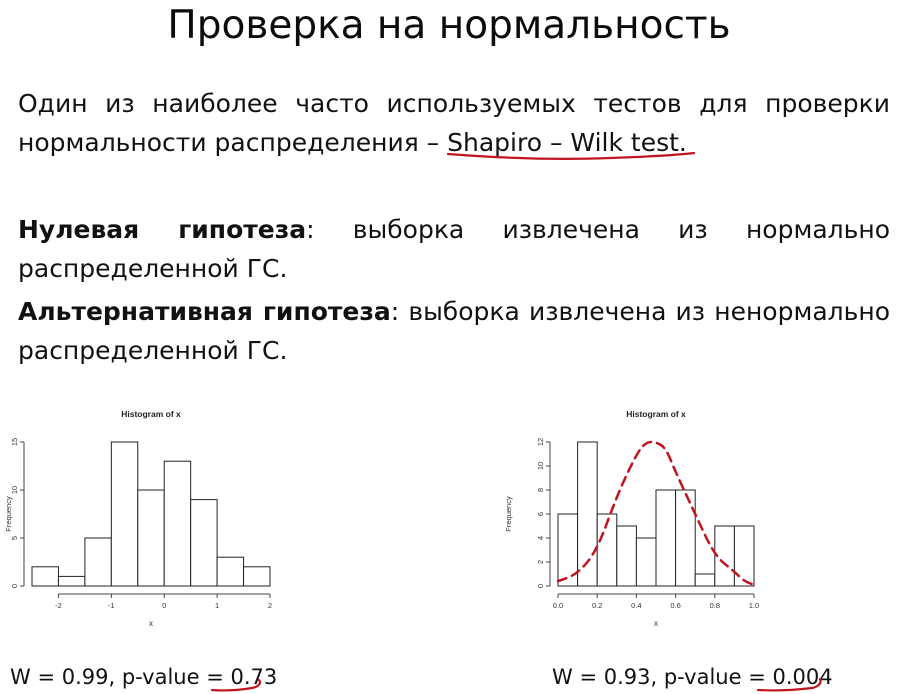 The width and height of the screenshot is (898, 694). What do you see at coordinates (540, 562) in the screenshot?
I see `y-tick-label: 2` at bounding box center [540, 562].